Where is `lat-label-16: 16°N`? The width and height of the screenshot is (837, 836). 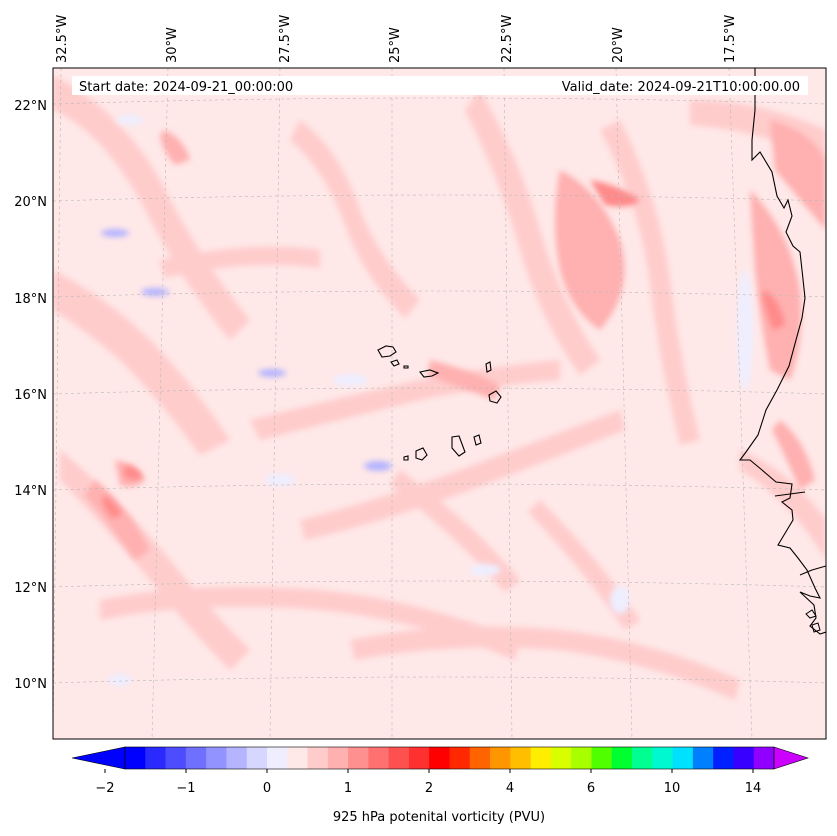
lat-label-16: 16°N is located at coordinates (30, 395).